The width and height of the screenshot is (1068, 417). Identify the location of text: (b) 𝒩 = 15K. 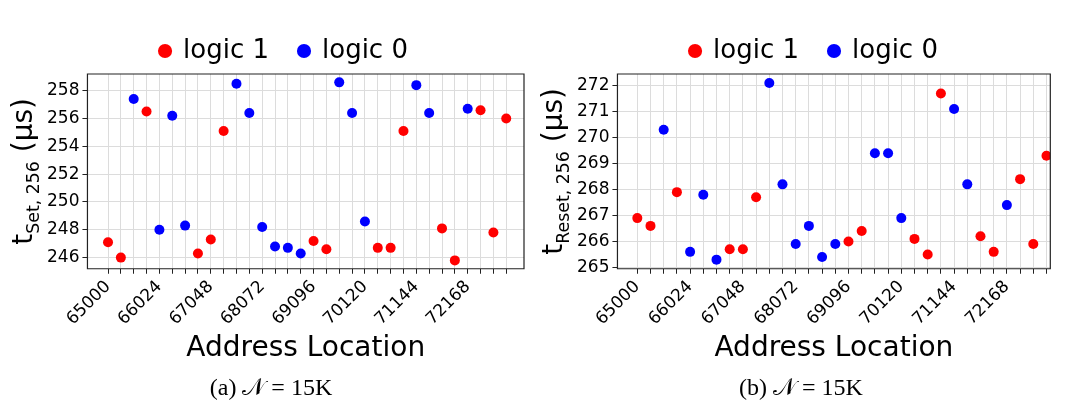
(801, 387).